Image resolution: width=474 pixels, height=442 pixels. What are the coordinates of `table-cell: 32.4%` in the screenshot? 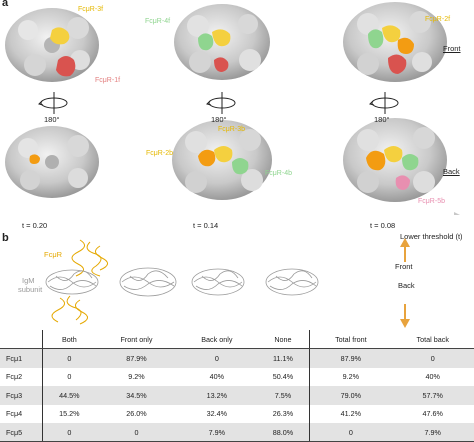 It's located at (217, 413).